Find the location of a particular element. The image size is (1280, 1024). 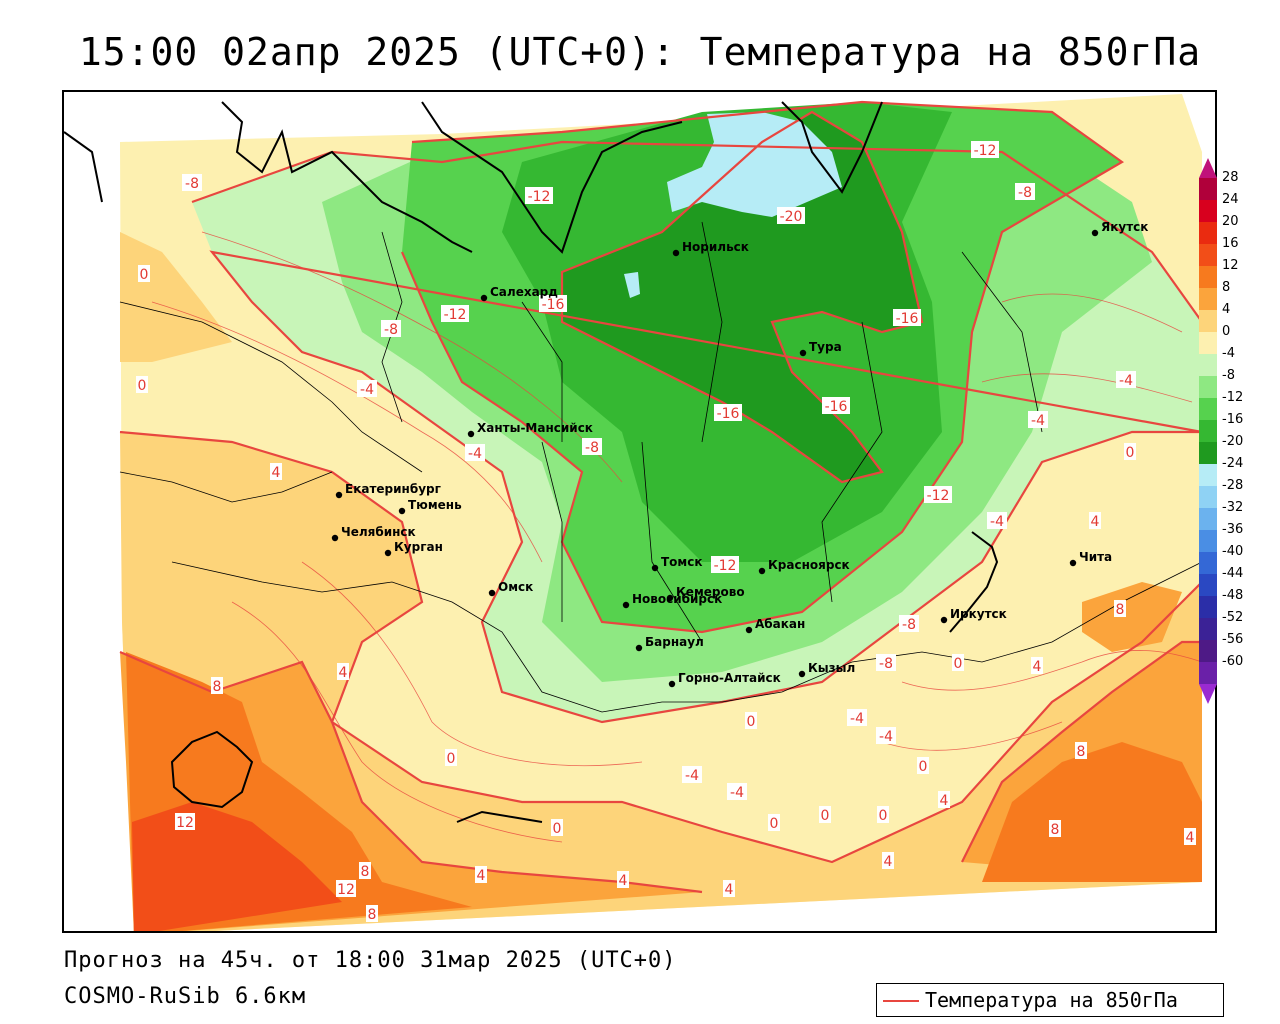

colorbar-tick-label: -48 is located at coordinates (1233, 595).